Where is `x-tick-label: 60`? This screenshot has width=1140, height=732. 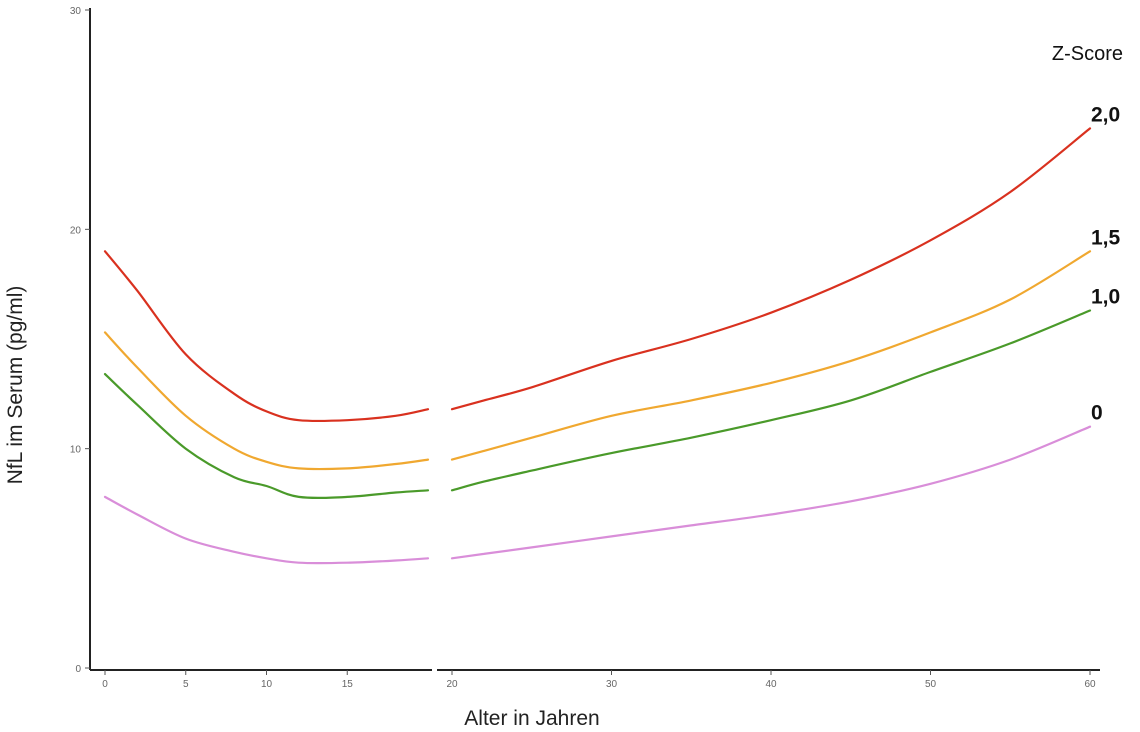
x-tick-label: 60 is located at coordinates (1090, 684).